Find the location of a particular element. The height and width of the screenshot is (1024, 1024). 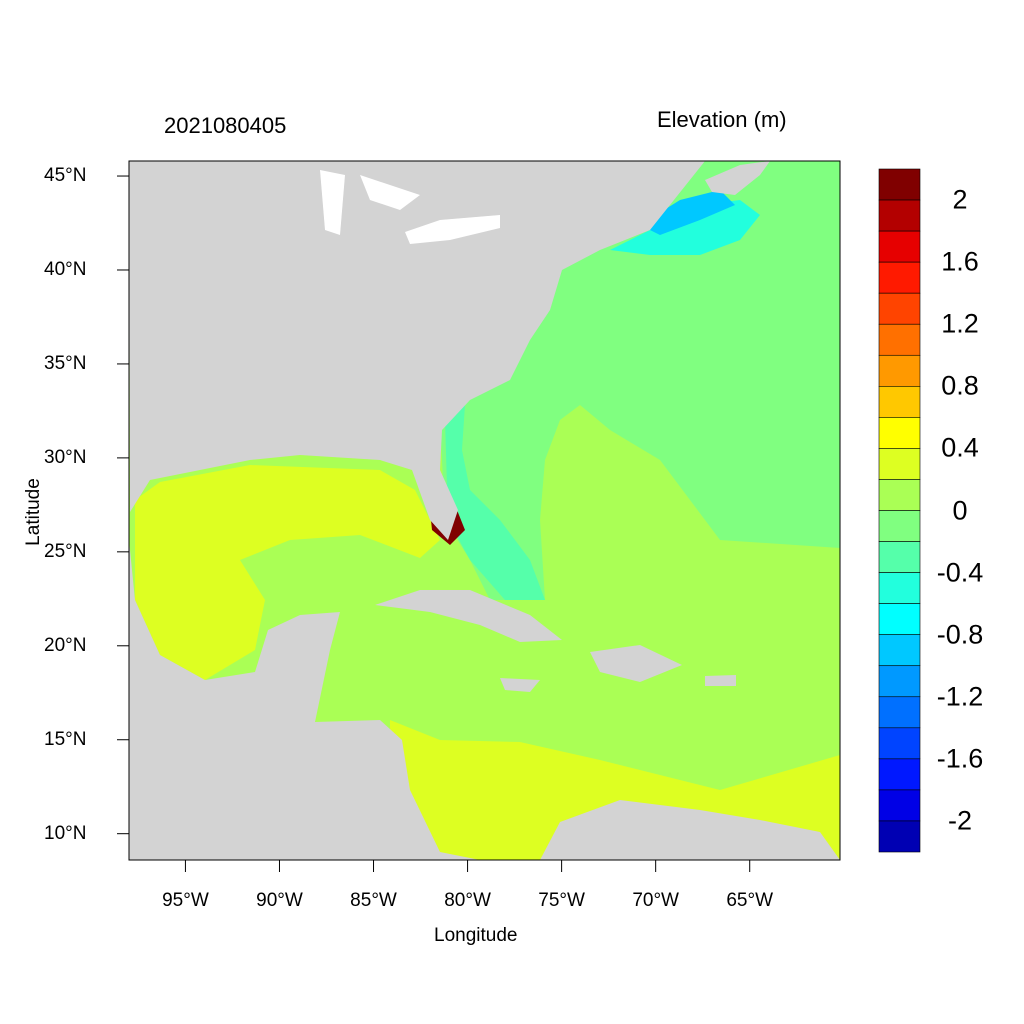

y-tick-label: 20°N is located at coordinates (65, 645).